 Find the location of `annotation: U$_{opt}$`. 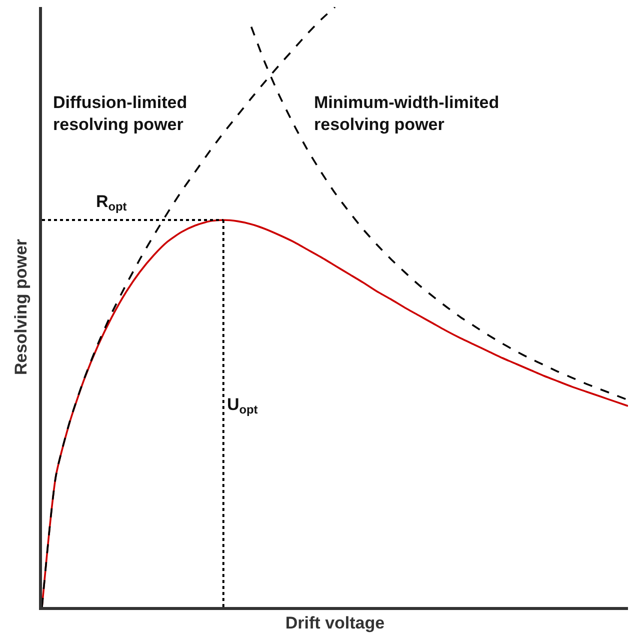

annotation: U$_{opt}$ is located at coordinates (242, 406).